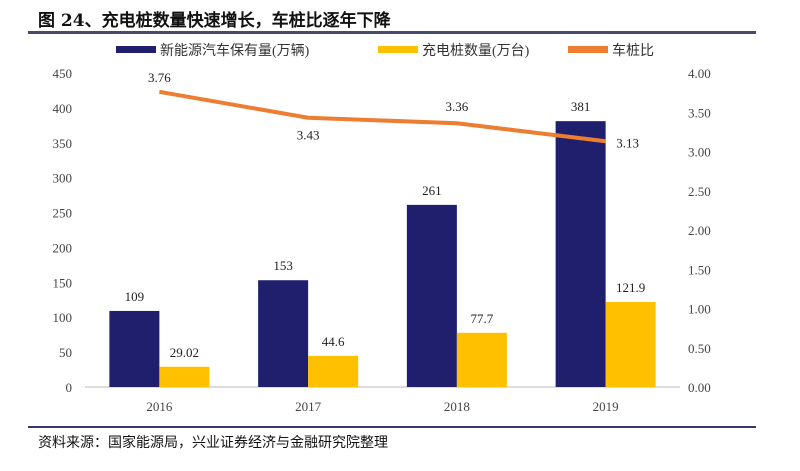 The width and height of the screenshot is (800, 471). Describe the element at coordinates (627, 142) in the screenshot. I see `line-data-label: 3.13` at that location.